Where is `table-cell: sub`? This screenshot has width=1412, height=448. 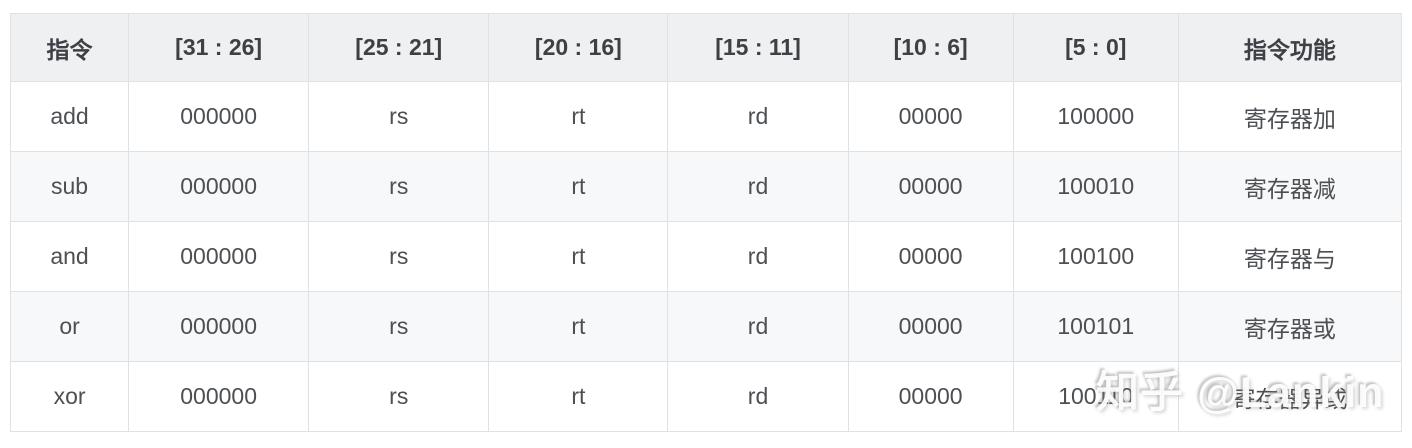
table-cell: sub is located at coordinates (69, 186).